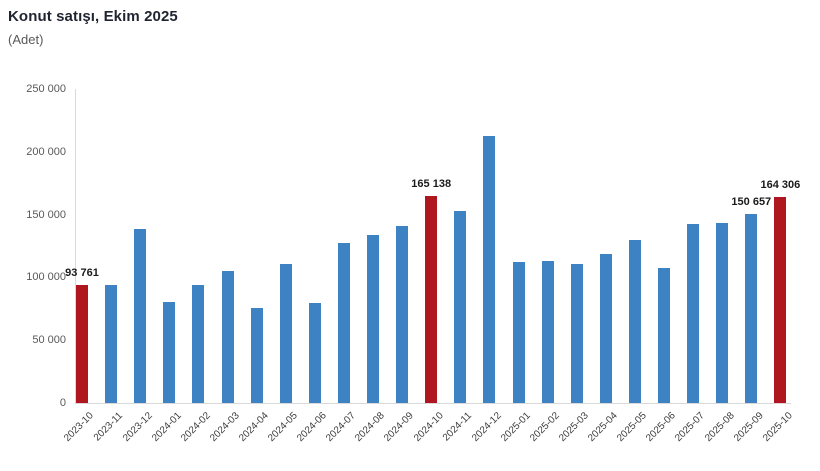 This screenshot has height=471, width=820. Describe the element at coordinates (370, 427) in the screenshot. I see `x-tick-label-2024-08: 2024-08` at that location.